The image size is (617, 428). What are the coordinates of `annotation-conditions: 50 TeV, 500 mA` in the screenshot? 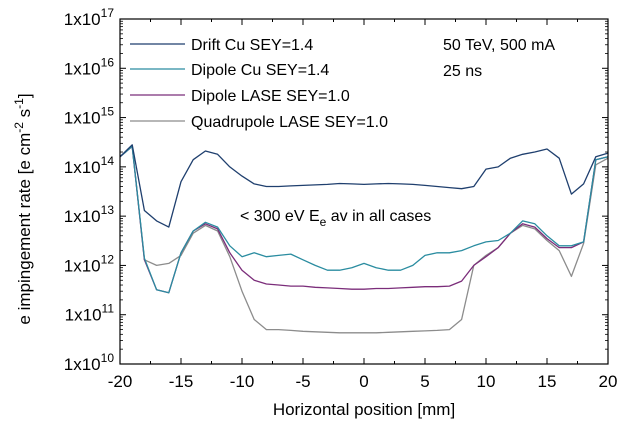 It's located at (499, 45).